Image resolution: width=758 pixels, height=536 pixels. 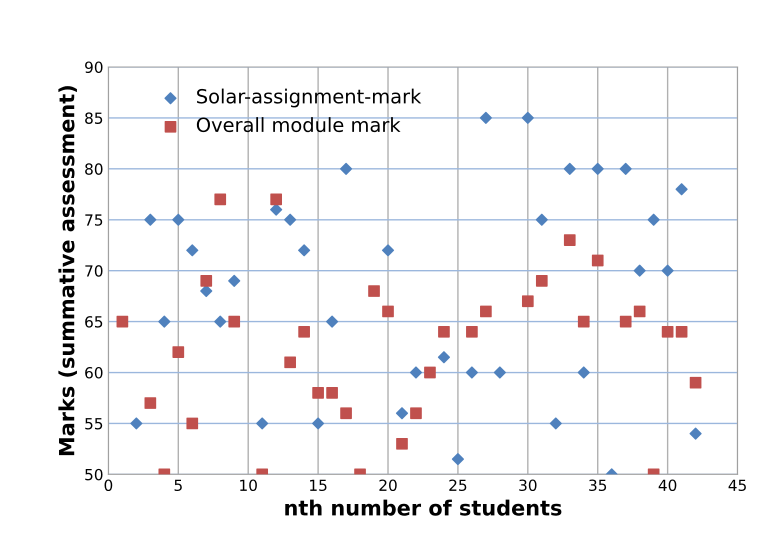 I want to click on y-tick-label: 55, so click(x=93, y=424).